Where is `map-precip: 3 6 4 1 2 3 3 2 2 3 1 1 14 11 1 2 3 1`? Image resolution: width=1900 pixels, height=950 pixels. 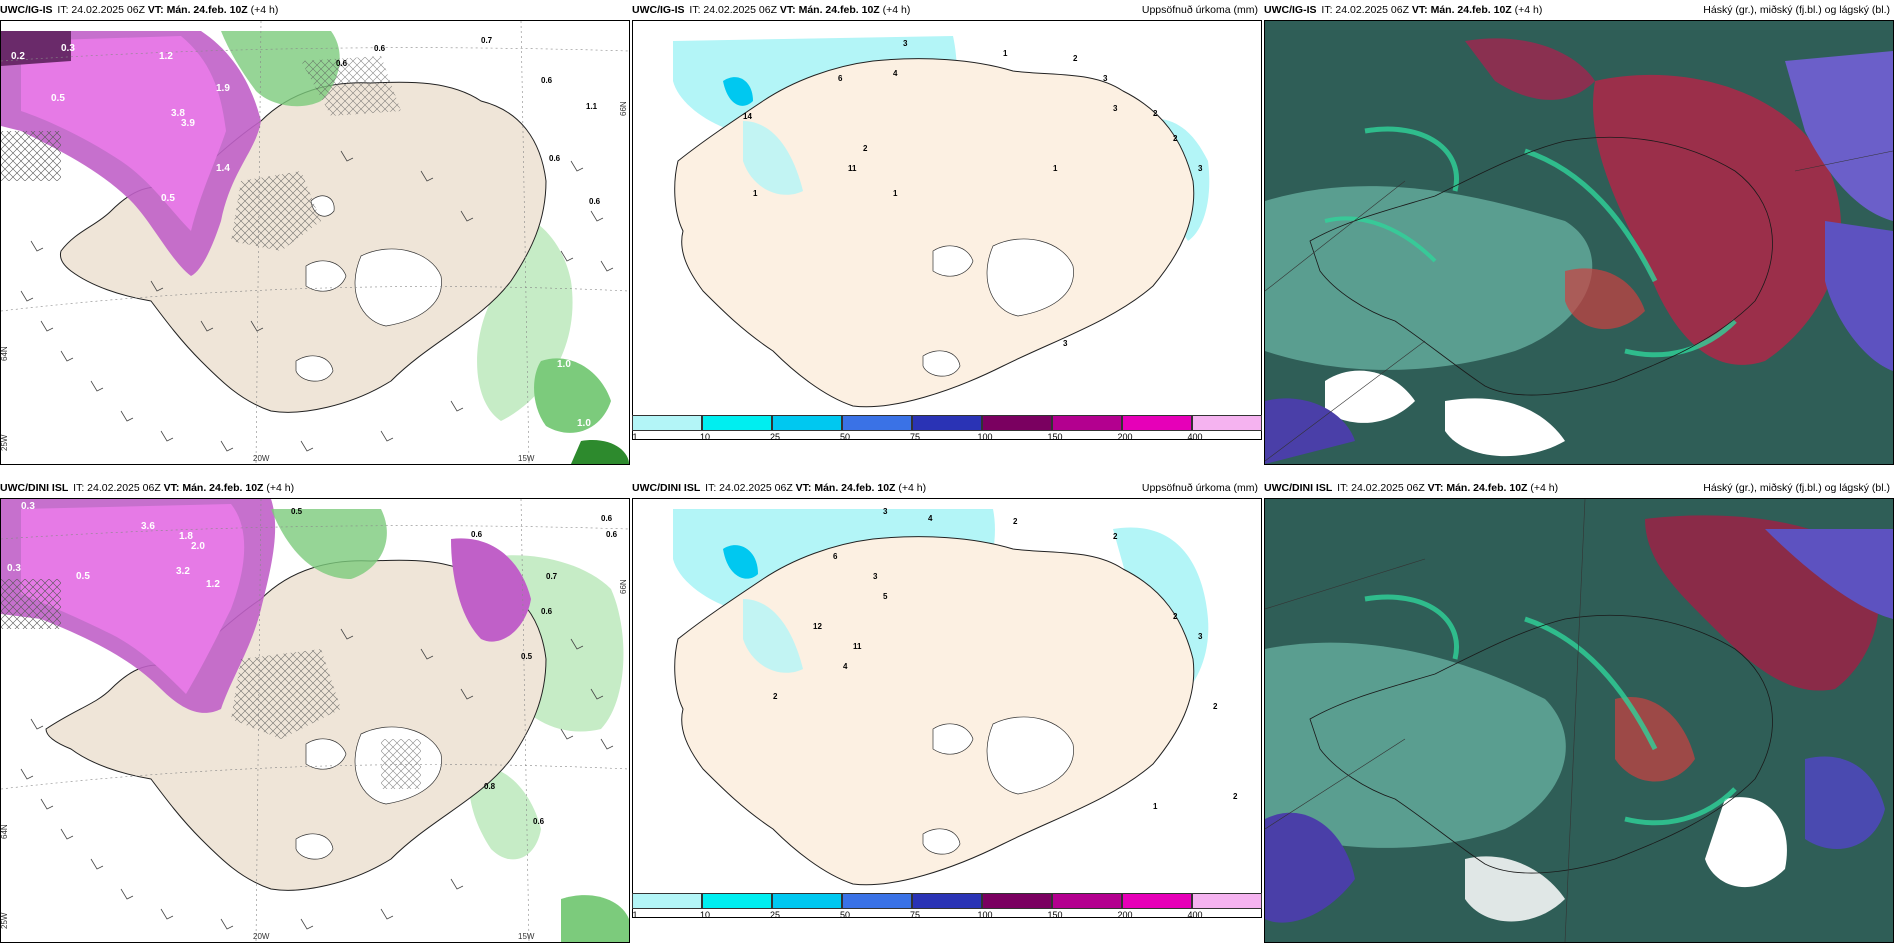 map-precip: 3 6 4 1 2 3 3 2 2 3 1 1 14 11 1 2 3 1 is located at coordinates (947, 230).